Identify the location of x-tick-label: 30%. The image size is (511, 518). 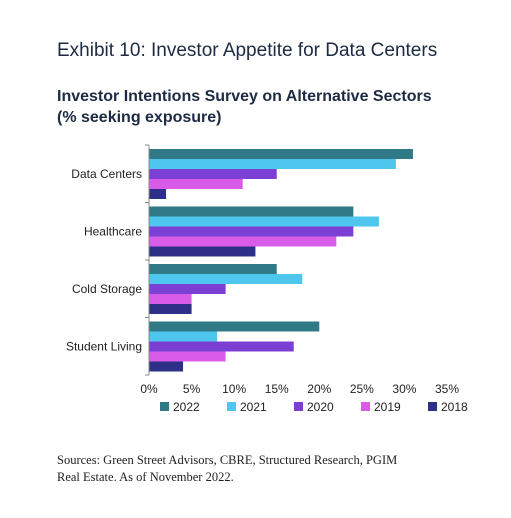
(404, 389).